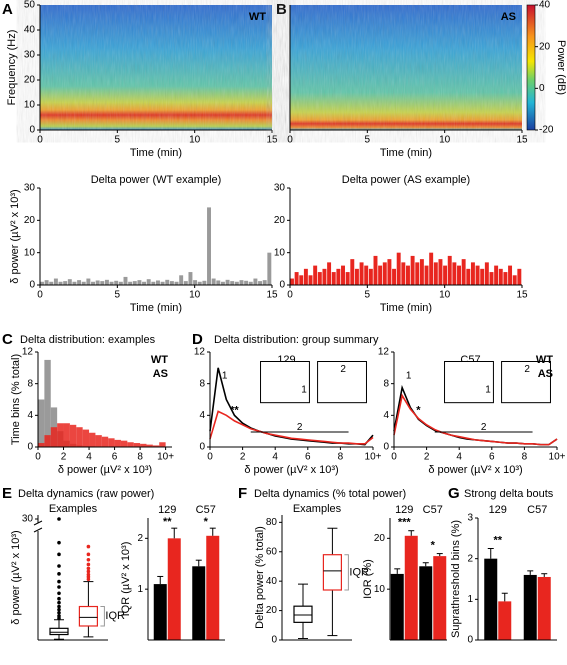 Image resolution: width=567 pixels, height=665 pixels. What do you see at coordinates (115, 616) in the screenshot?
I see `annotation: IQR` at bounding box center [115, 616].